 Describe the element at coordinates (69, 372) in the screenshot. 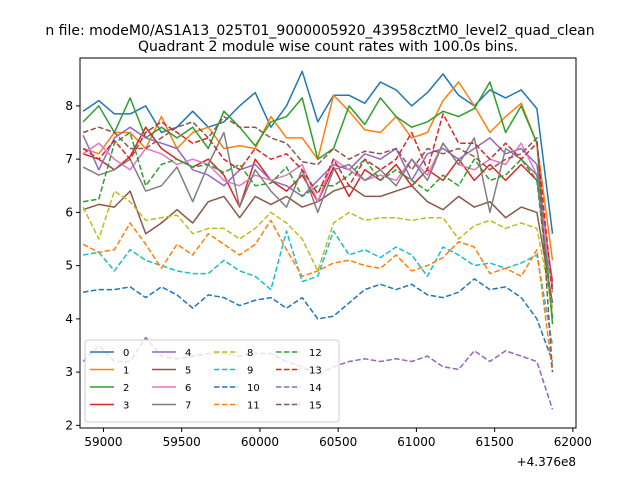

I see `y-tick-label: 3` at that location.